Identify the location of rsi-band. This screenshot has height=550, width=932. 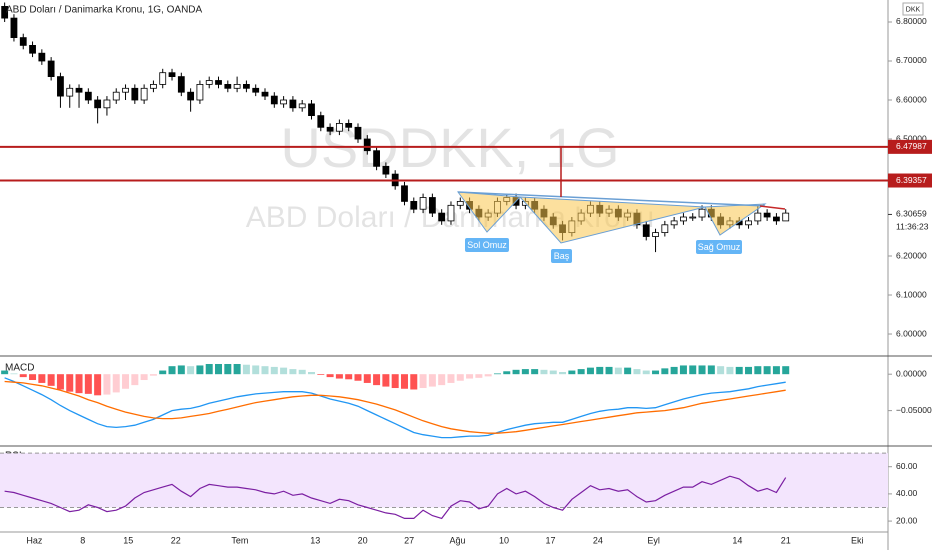
(444, 480).